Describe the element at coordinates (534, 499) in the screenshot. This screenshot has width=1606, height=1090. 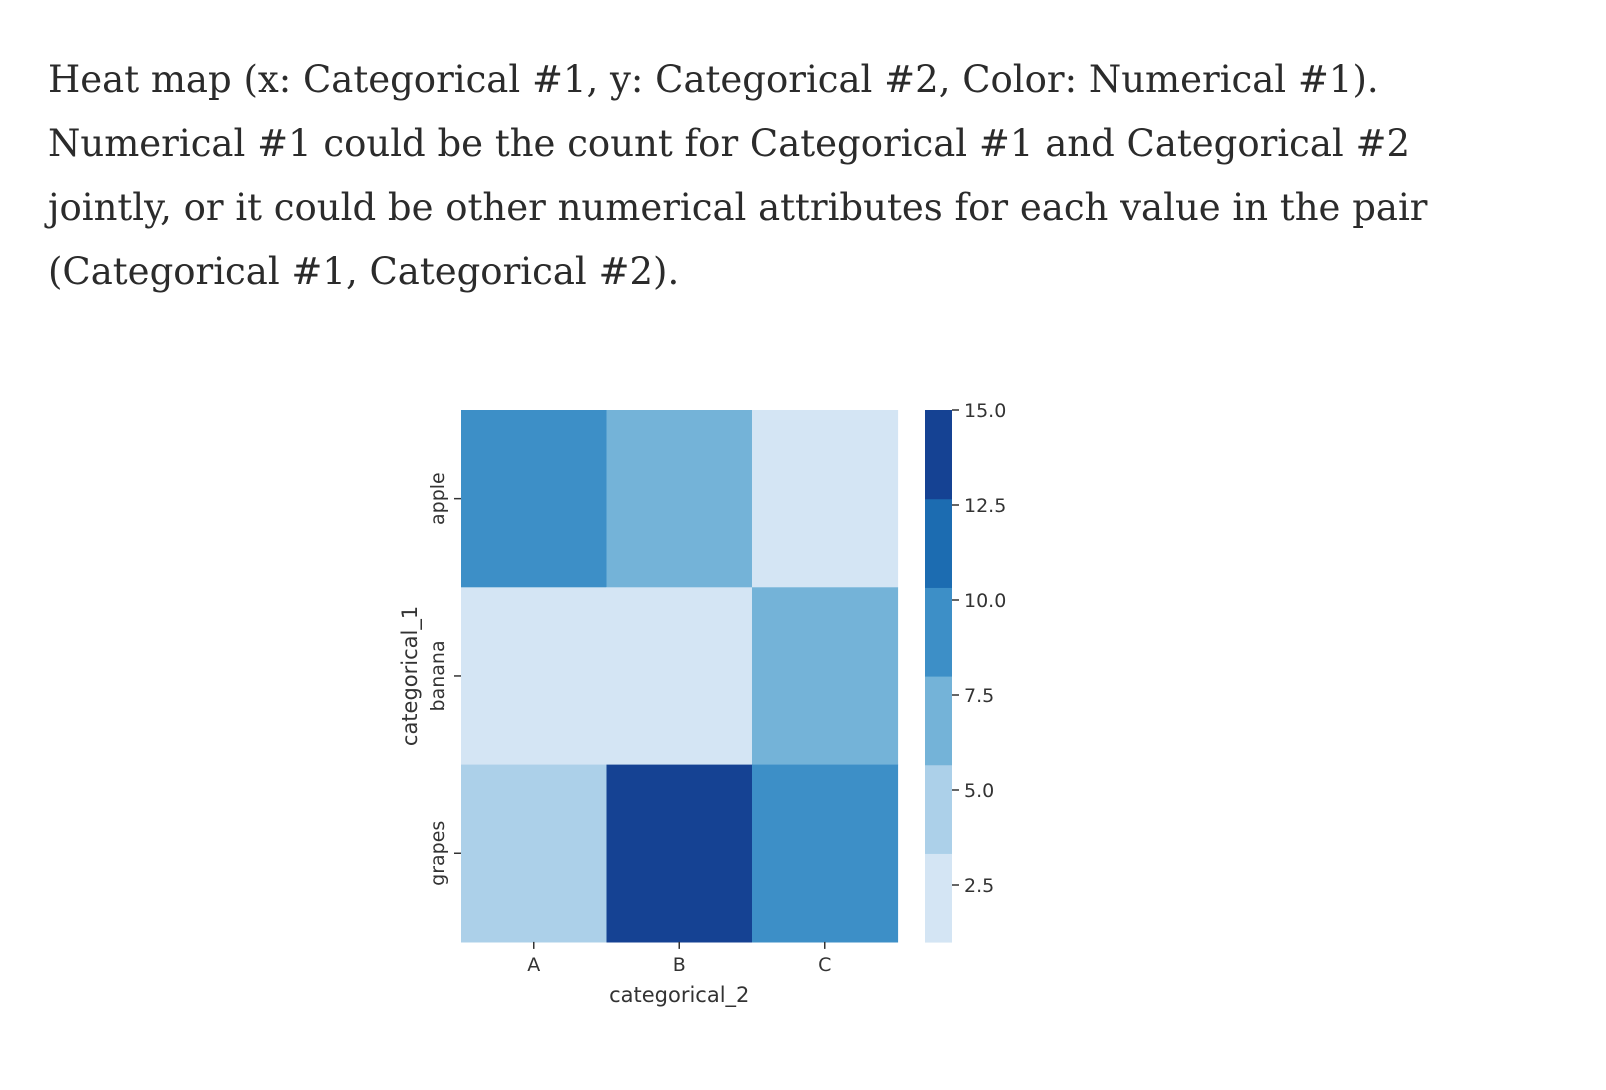
I see `heatmap-cell-apple-A` at that location.